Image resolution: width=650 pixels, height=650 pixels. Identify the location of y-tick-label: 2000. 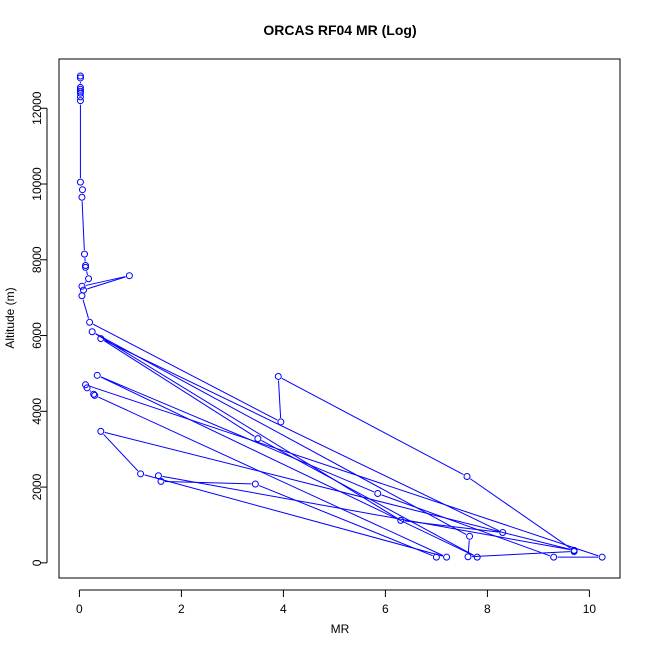
(37, 486).